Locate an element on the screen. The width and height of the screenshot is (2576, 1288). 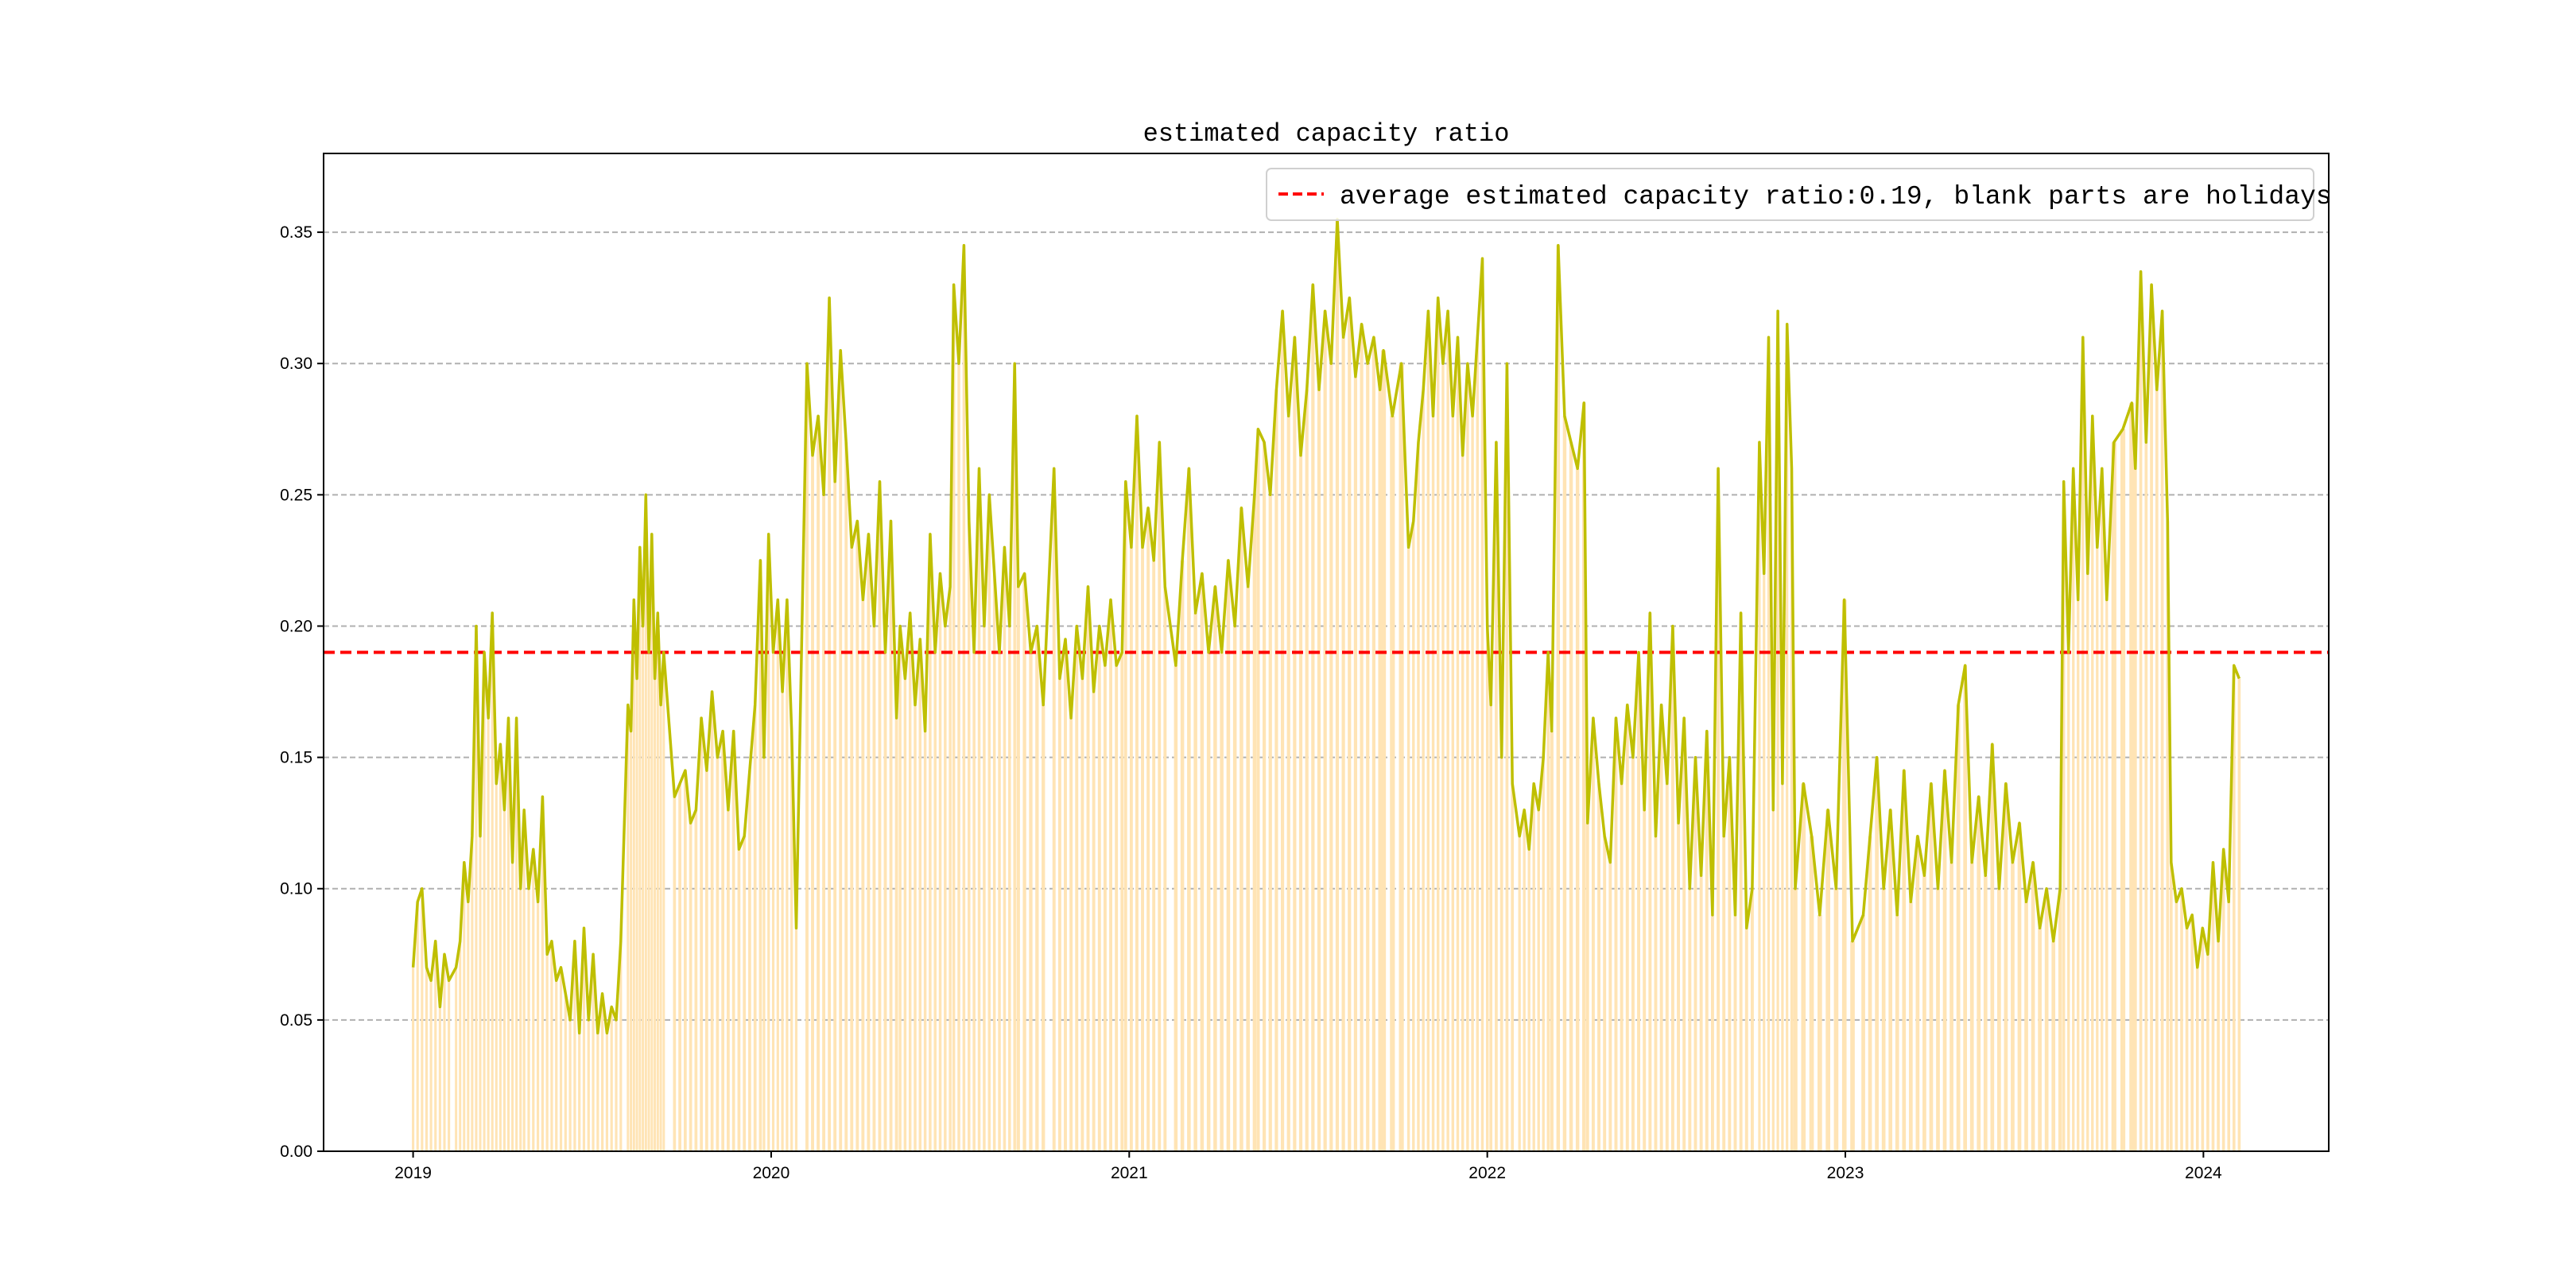
y-tick-label: 0.25 is located at coordinates (296, 495).